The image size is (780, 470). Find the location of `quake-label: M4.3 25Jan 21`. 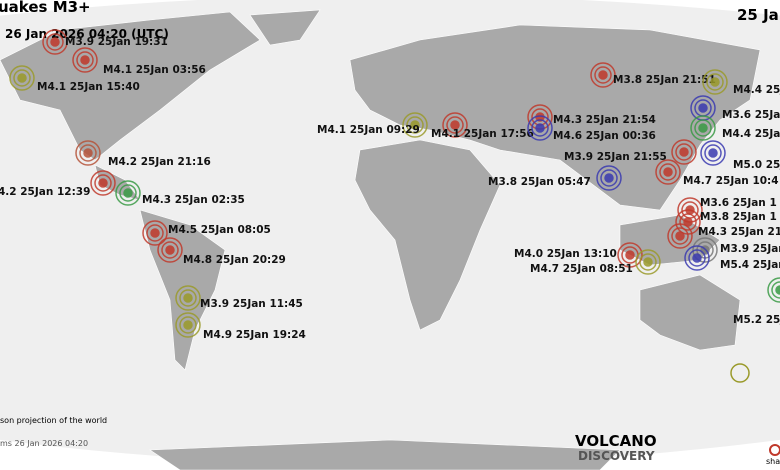

quake-label: M4.3 25Jan 21 is located at coordinates (739, 232).